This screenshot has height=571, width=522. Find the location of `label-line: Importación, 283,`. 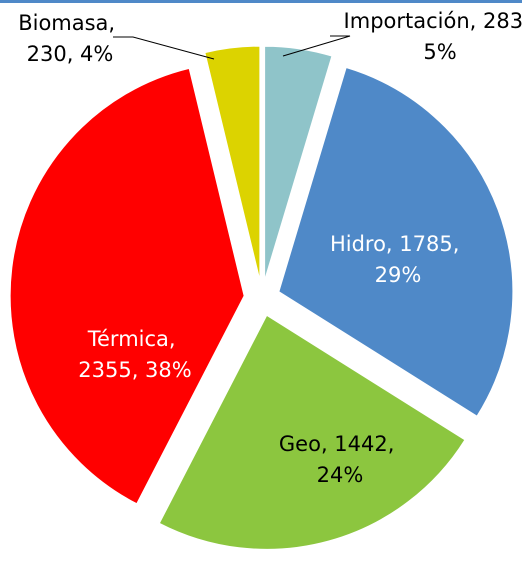

label-line: Importación, 283, is located at coordinates (433, 21).